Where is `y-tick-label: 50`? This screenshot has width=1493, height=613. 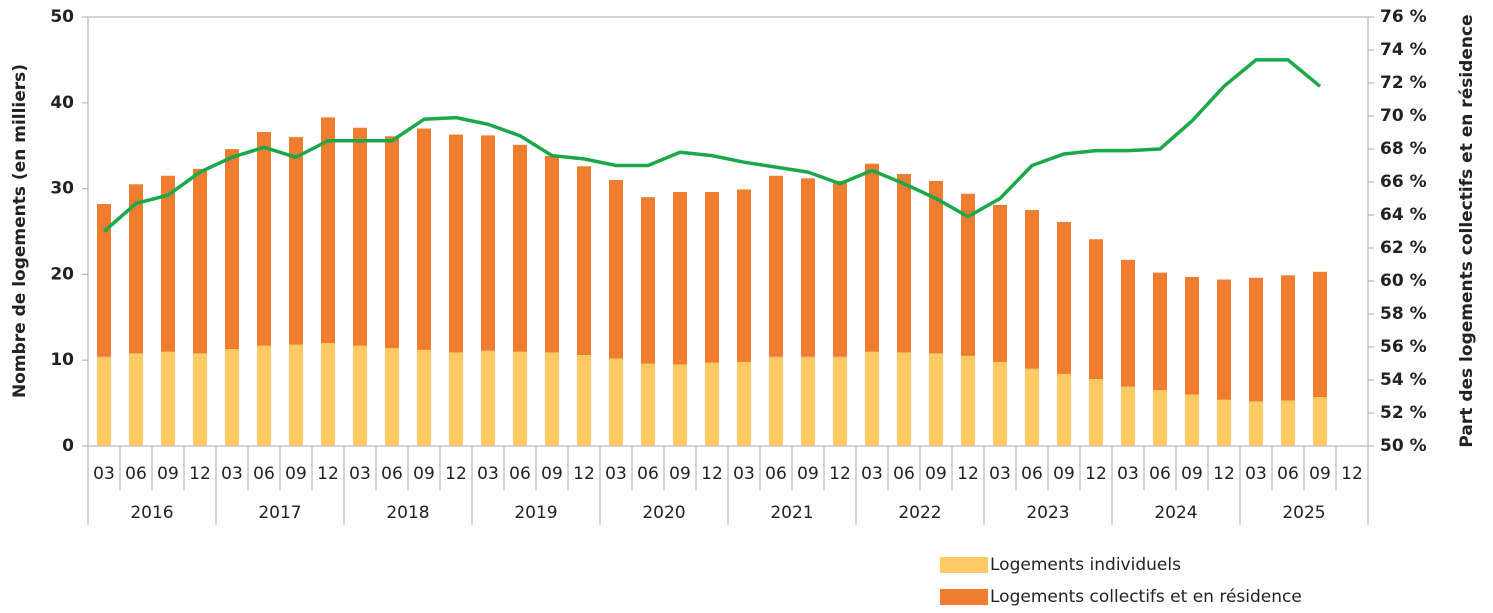 y-tick-label: 50 is located at coordinates (62, 17).